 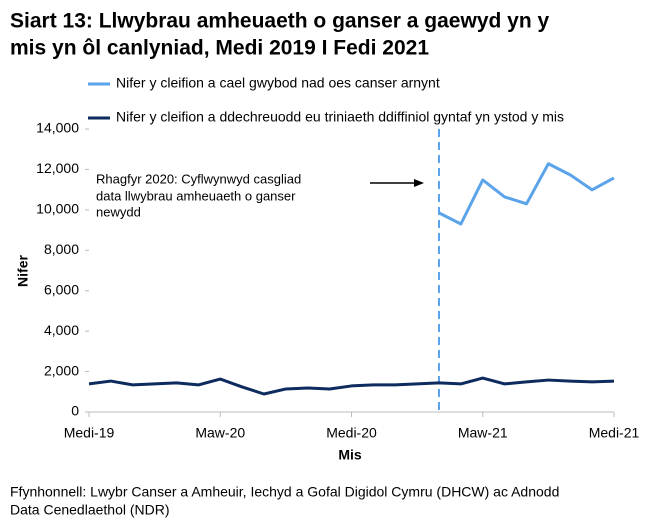 What do you see at coordinates (61, 249) in the screenshot?
I see `y-tick-label: 8,000` at bounding box center [61, 249].